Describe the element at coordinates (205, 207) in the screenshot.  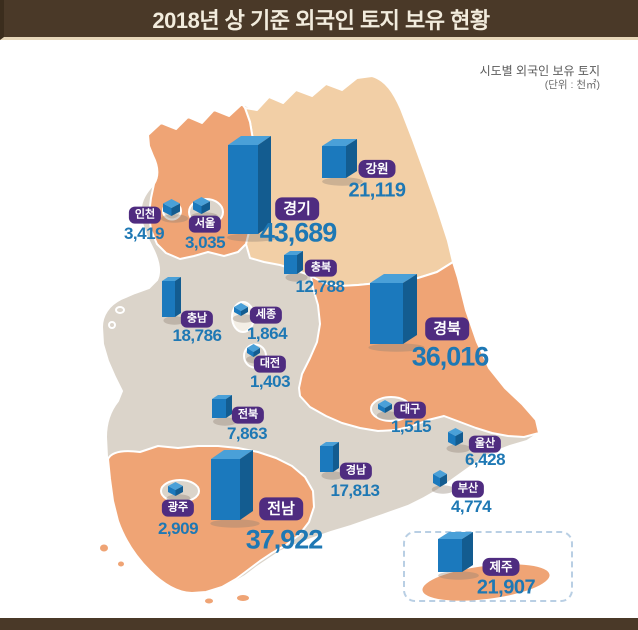
I see `cube-right-face-seoul` at that location.